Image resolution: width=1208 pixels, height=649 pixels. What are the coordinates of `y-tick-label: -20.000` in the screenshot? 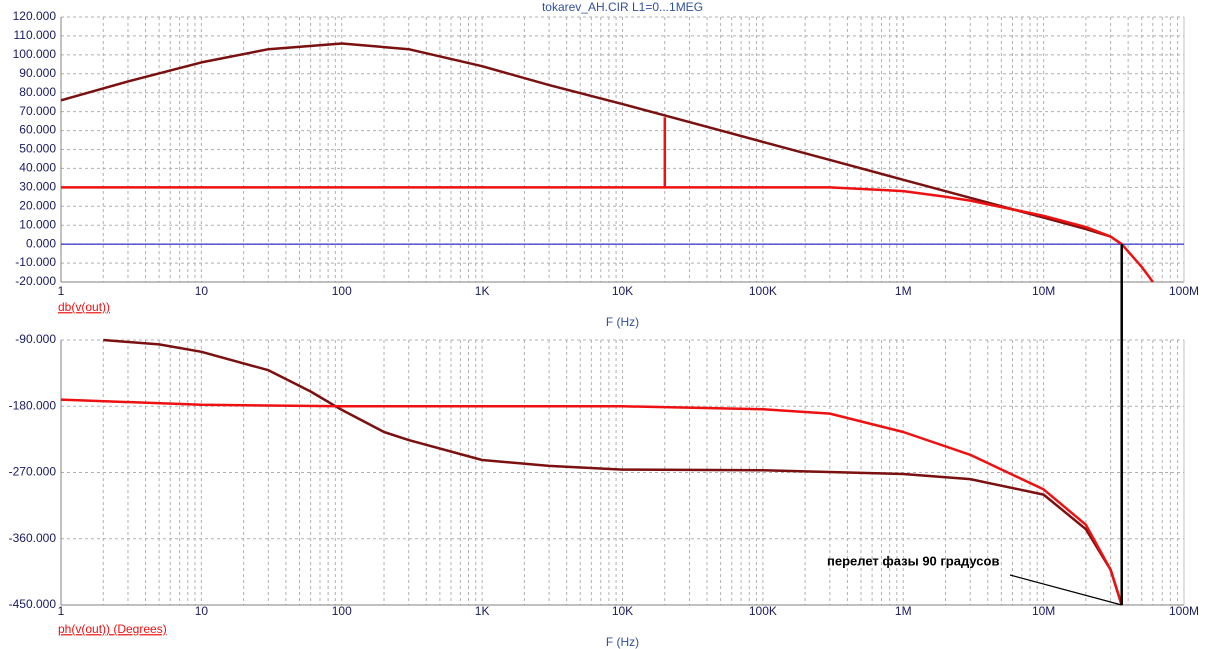 It's located at (35, 281).